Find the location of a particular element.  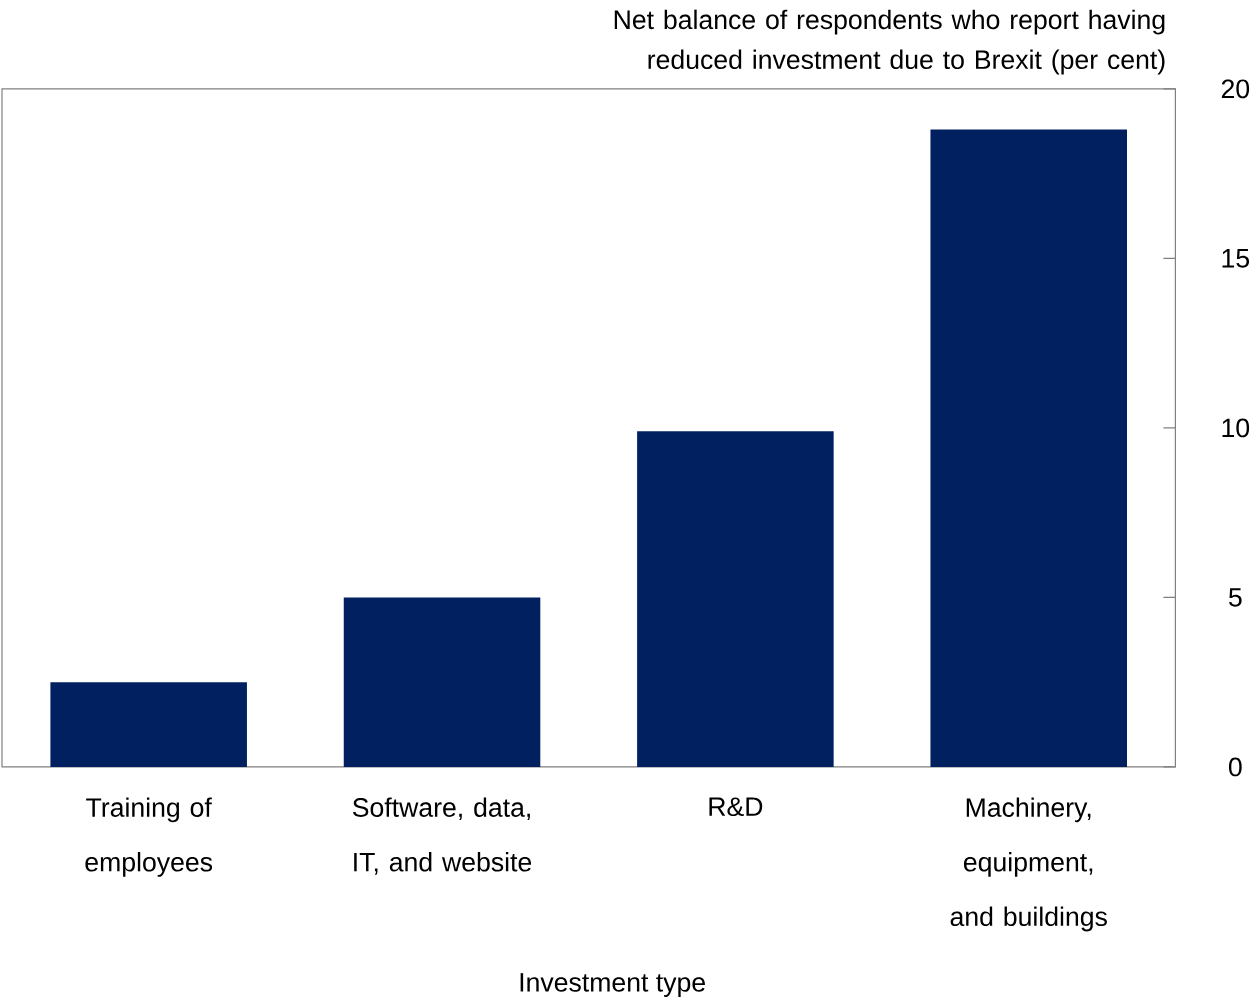

y-tick-label: 20 is located at coordinates (1235, 89).